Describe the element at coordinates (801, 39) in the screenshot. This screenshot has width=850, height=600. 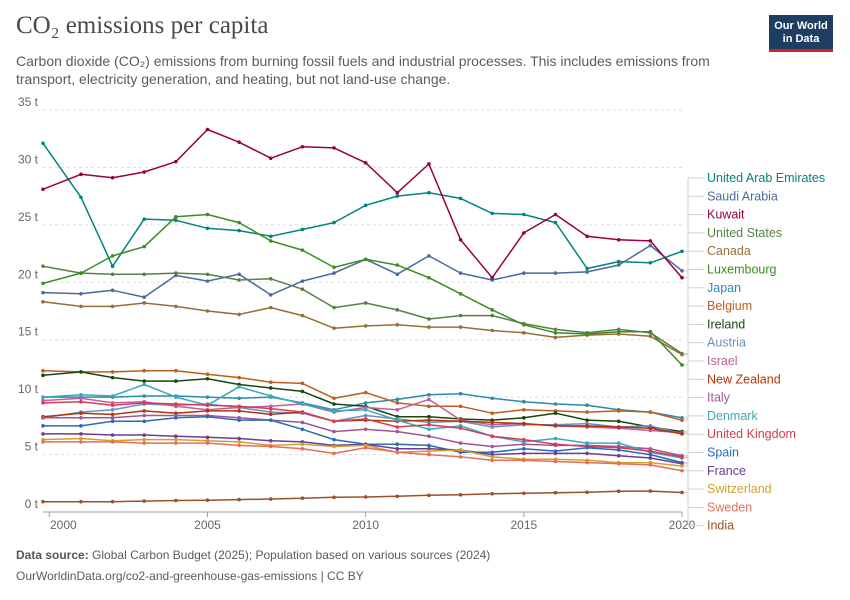
I see `logo-line-2: in Data` at that location.